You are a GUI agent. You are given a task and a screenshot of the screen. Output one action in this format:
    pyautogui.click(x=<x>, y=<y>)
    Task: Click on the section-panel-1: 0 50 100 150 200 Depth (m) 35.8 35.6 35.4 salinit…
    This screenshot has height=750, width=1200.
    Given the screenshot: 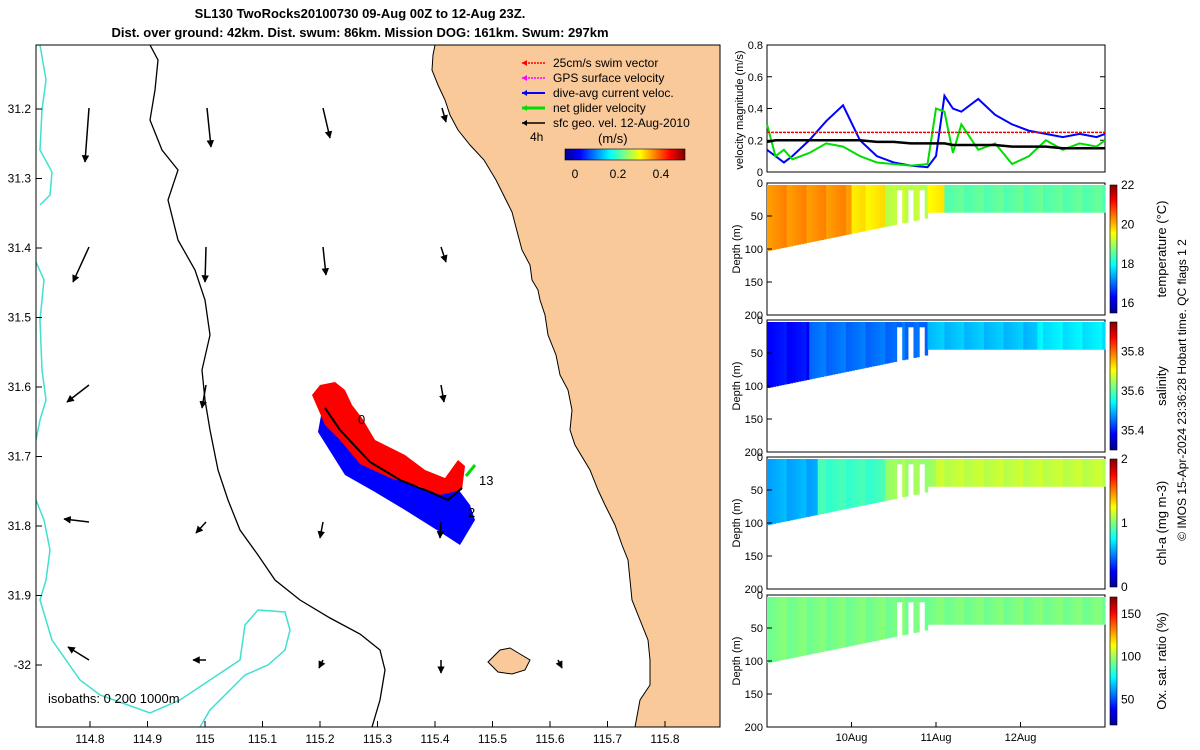 What is the action you would take?
    pyautogui.click(x=950, y=387)
    